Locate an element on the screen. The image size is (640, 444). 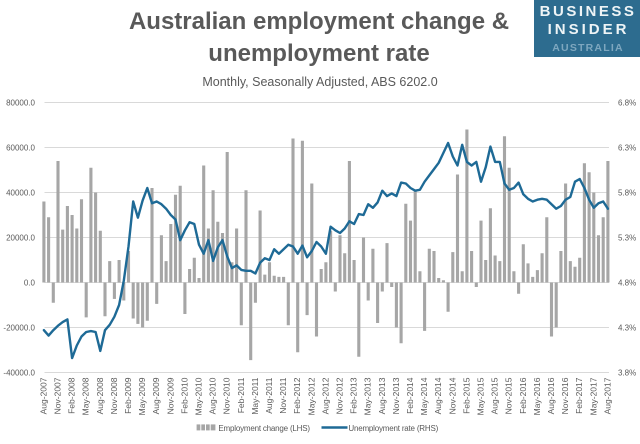
svg-text: May-2008 is located at coordinates (86, 396).